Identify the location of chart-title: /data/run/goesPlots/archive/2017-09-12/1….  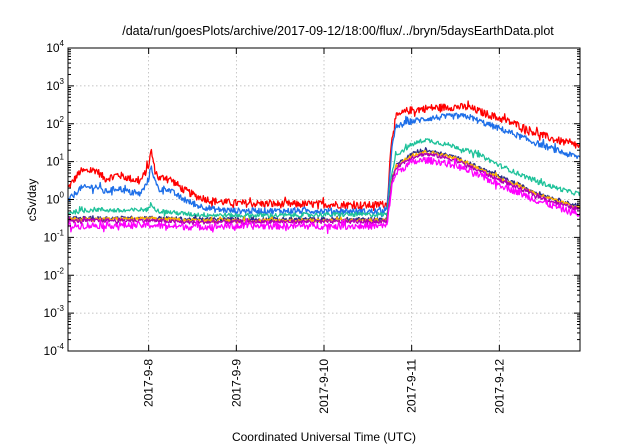
(338, 31).